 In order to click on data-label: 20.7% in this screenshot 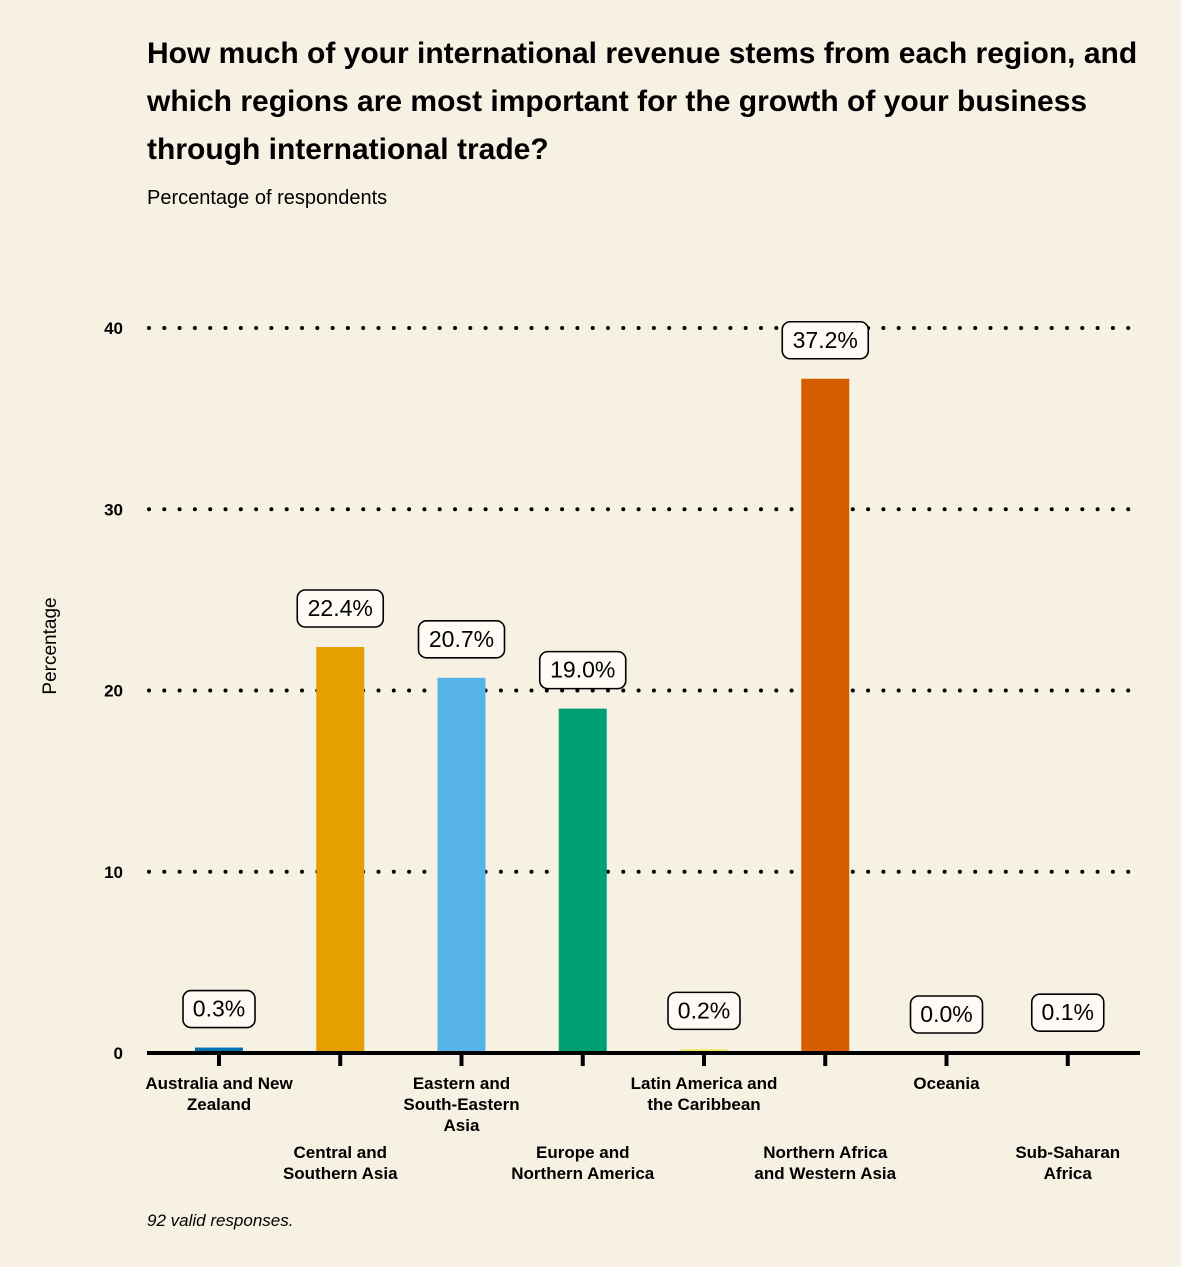, I will do `click(461, 639)`.